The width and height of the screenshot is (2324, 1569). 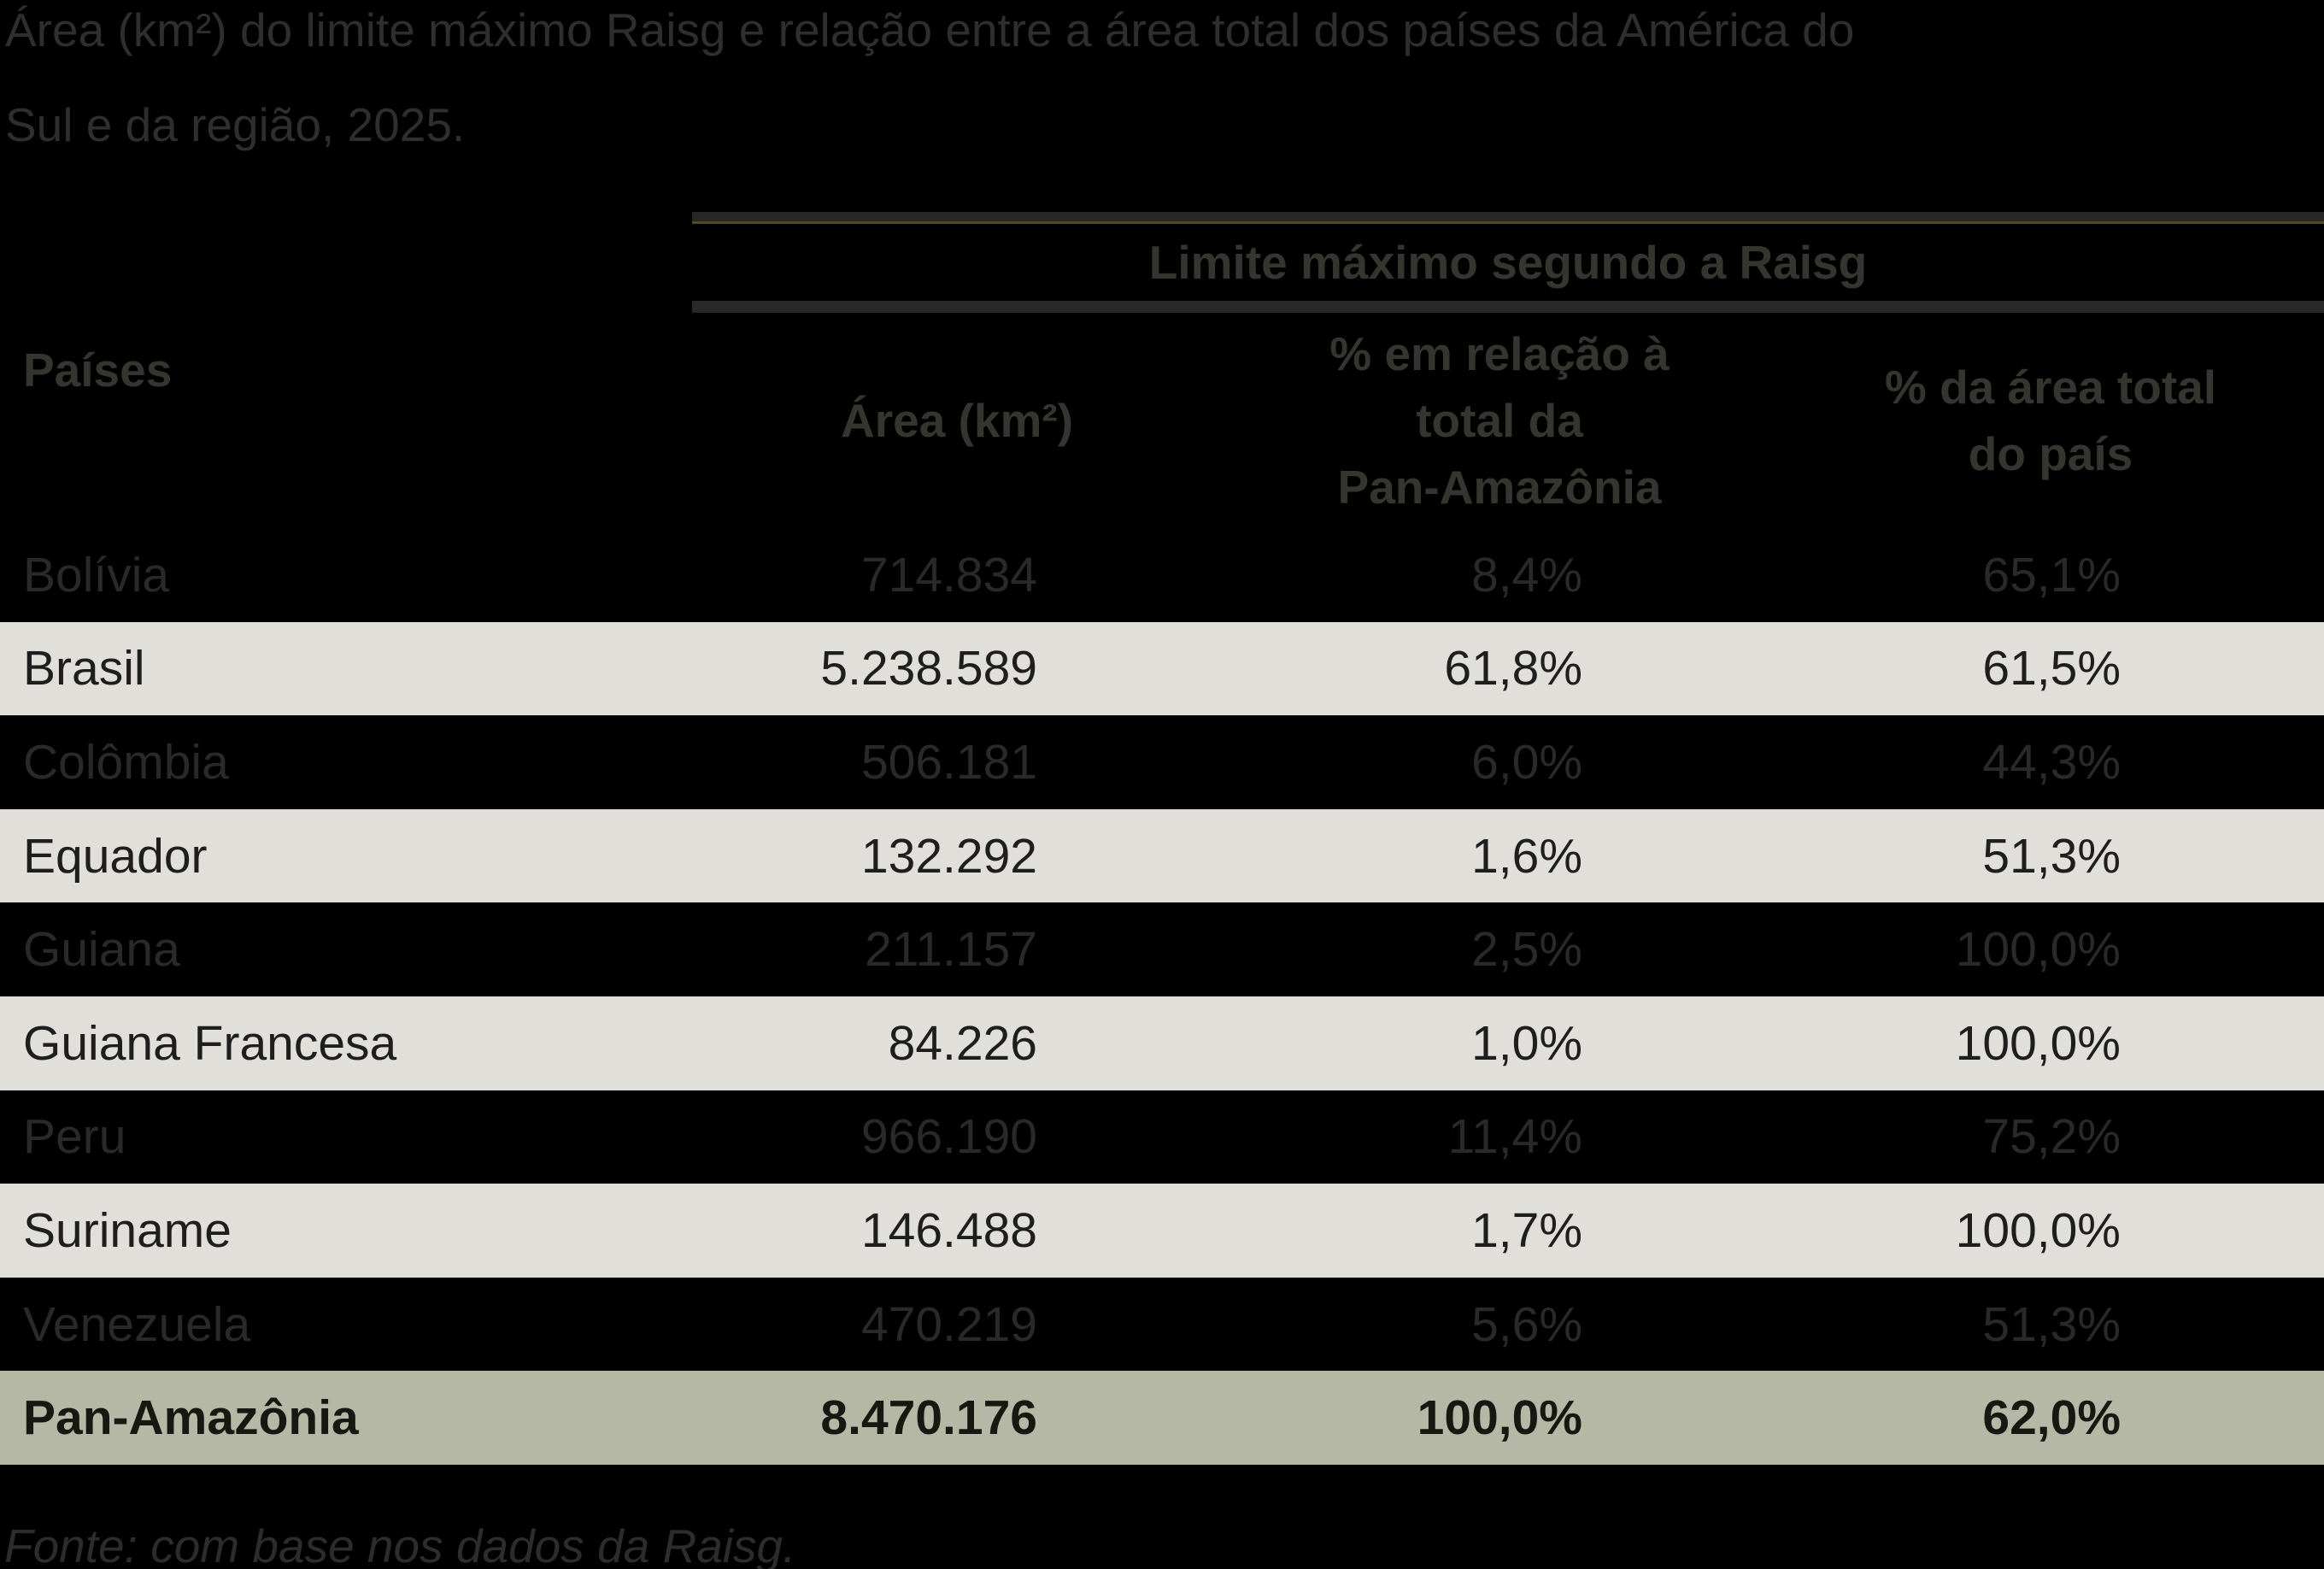 I want to click on group-header-cell: Limite máximo segundo a Raisg, so click(x=1508, y=262).